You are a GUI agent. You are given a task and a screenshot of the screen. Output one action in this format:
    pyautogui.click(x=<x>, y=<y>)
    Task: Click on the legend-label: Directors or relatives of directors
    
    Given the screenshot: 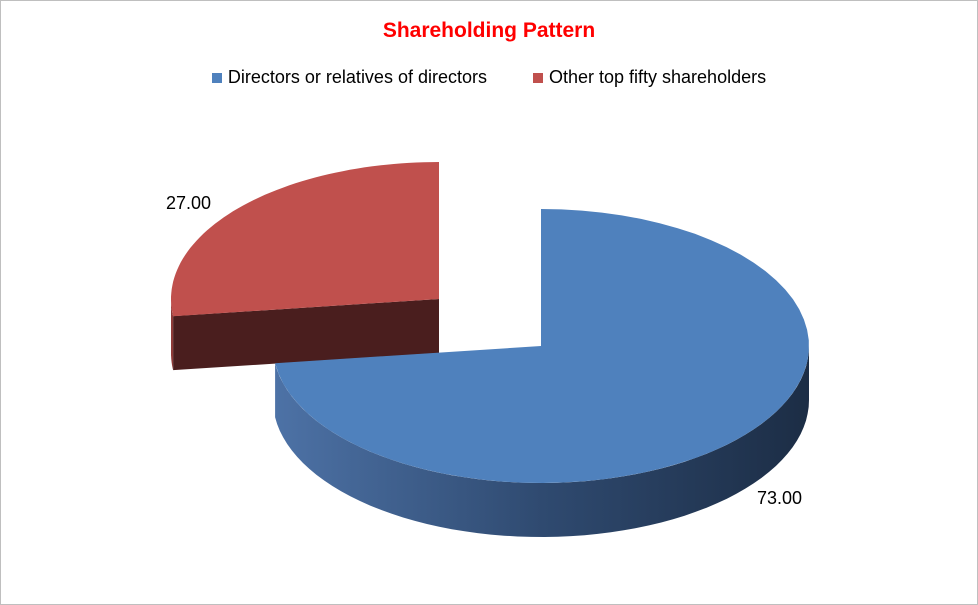 What is the action you would take?
    pyautogui.click(x=357, y=77)
    